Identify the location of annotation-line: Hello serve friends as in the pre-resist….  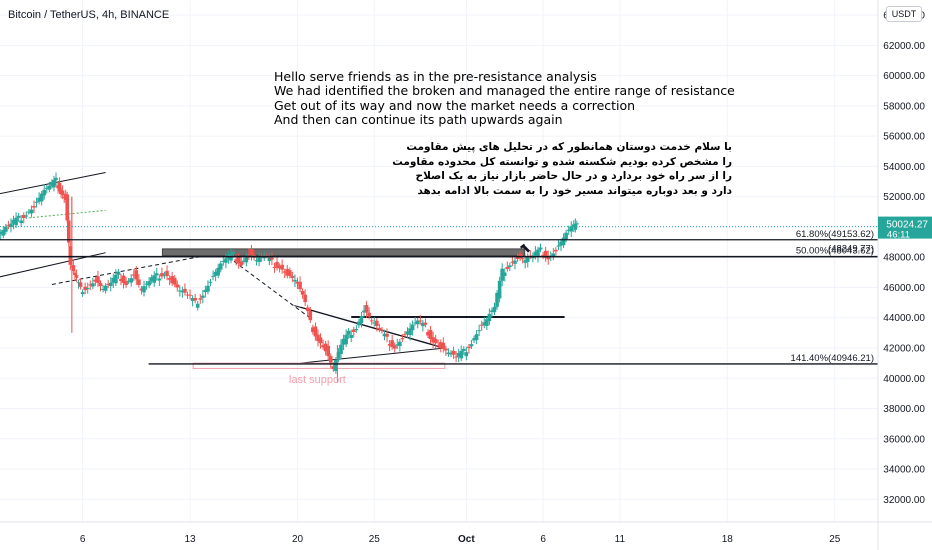
(435, 76).